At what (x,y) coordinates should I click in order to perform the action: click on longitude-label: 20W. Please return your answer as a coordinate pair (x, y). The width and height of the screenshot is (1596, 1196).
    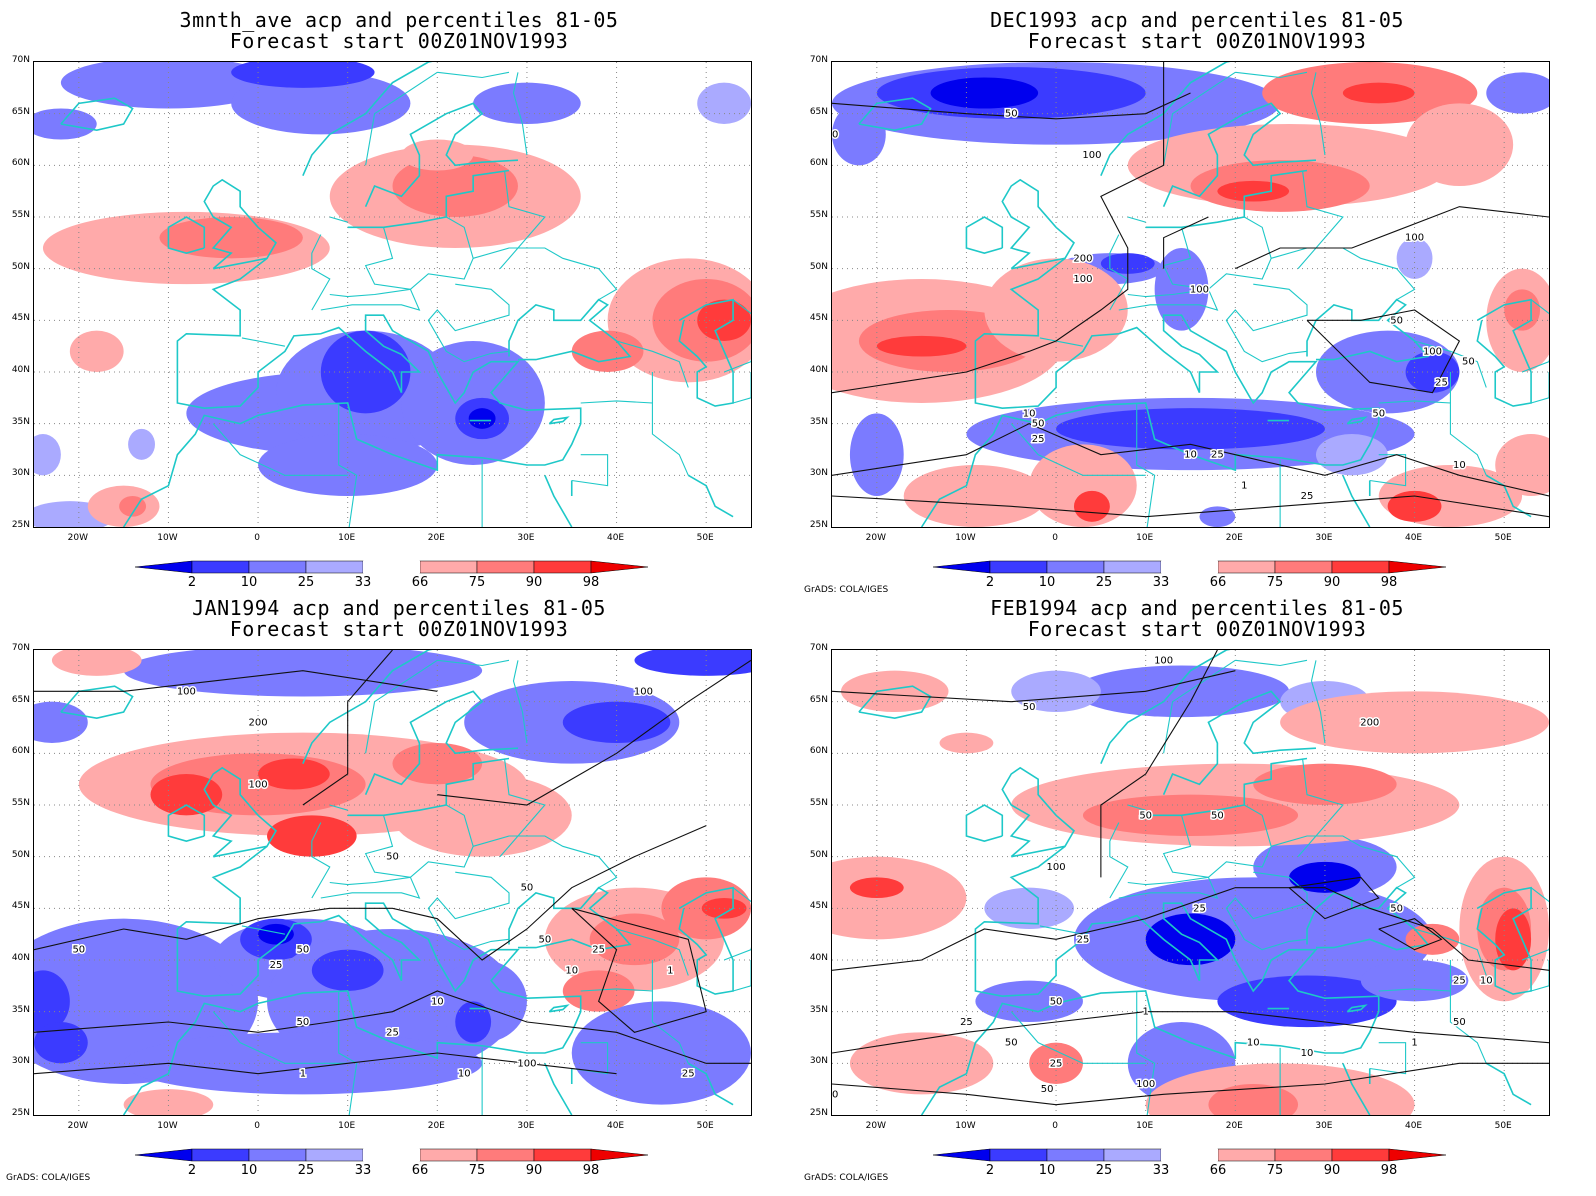
    Looking at the image, I should click on (77, 538).